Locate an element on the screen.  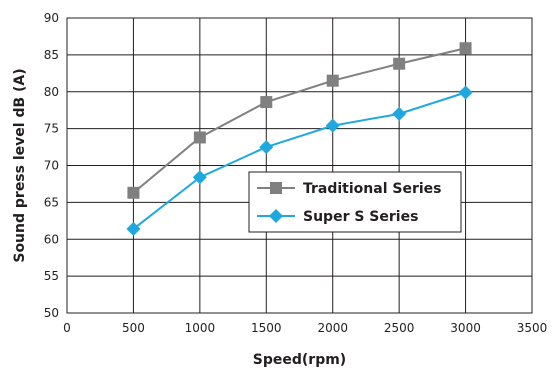
x-tick-label: 1500 is located at coordinates (266, 328).